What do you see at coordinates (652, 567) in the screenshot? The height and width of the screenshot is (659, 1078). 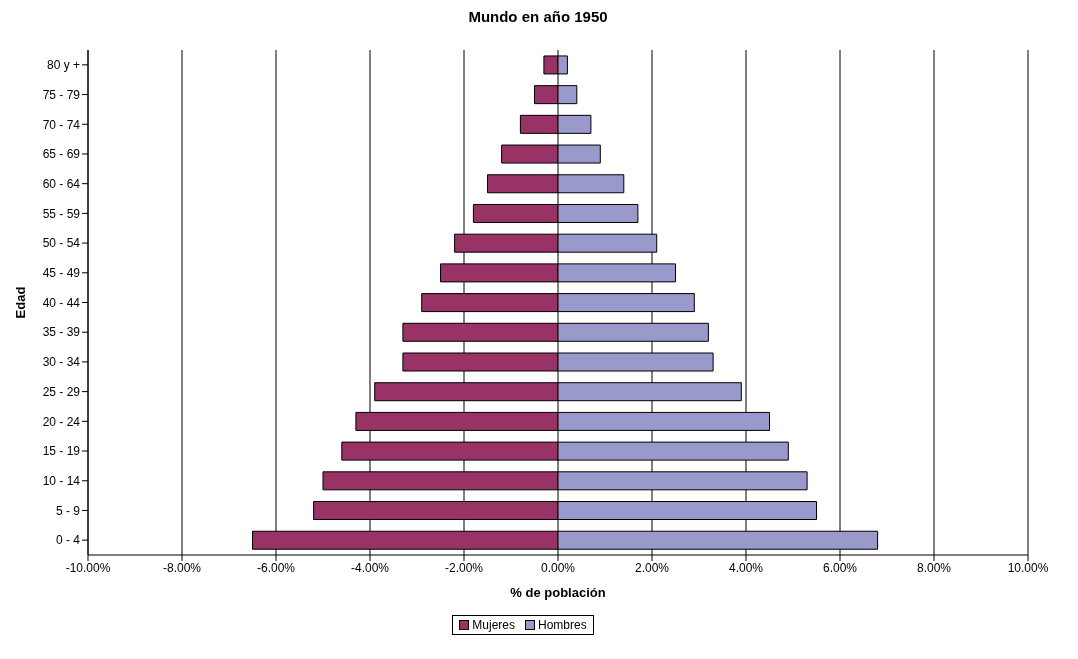 I see `x-tick-label: 2.00%` at bounding box center [652, 567].